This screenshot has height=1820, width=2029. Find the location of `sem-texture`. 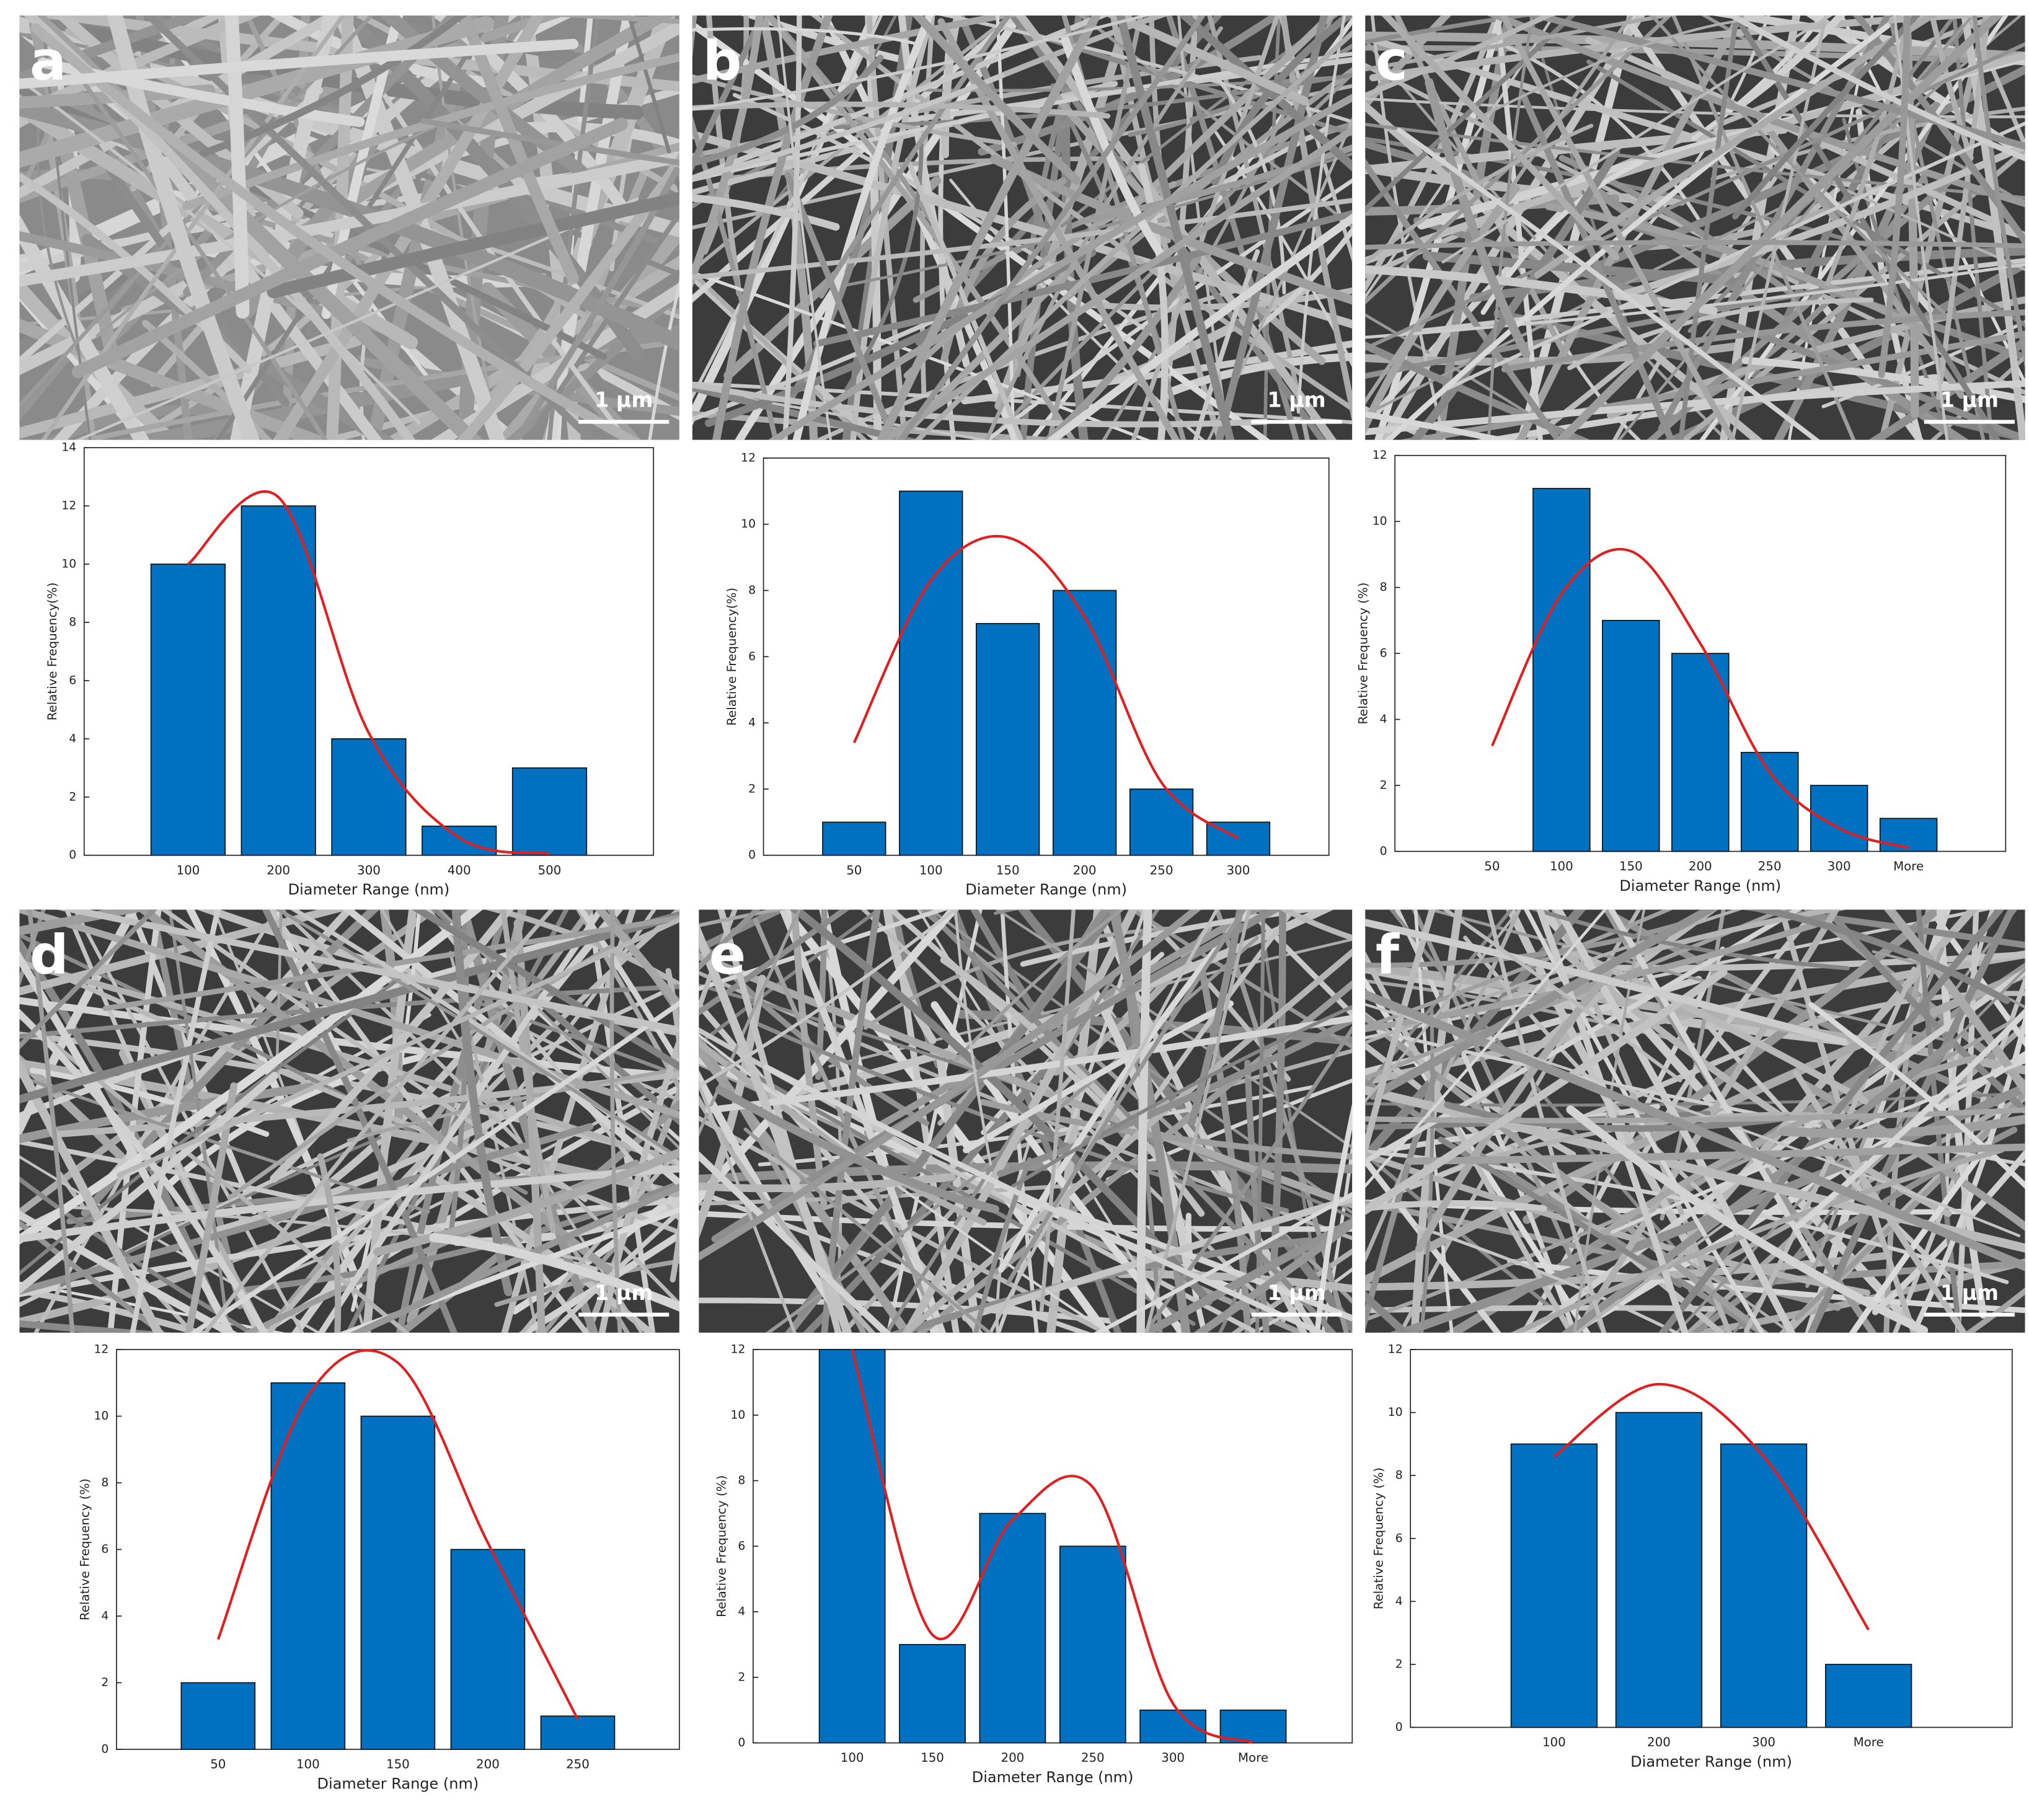

sem-texture is located at coordinates (349, 1121).